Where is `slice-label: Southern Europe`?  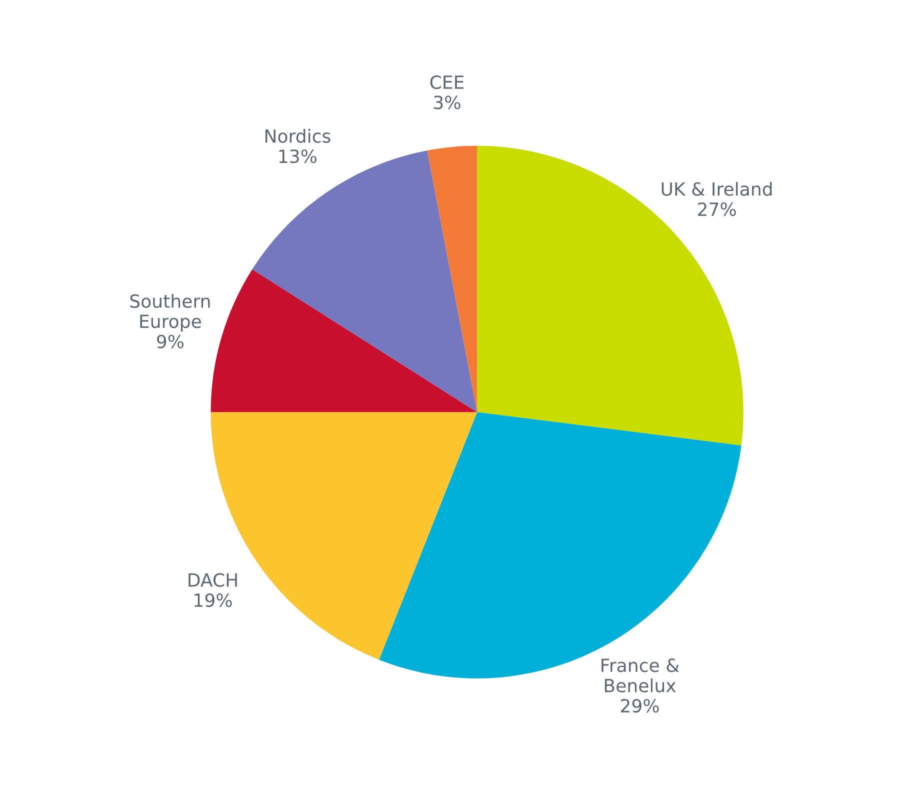
slice-label: Southern Europe is located at coordinates (170, 313).